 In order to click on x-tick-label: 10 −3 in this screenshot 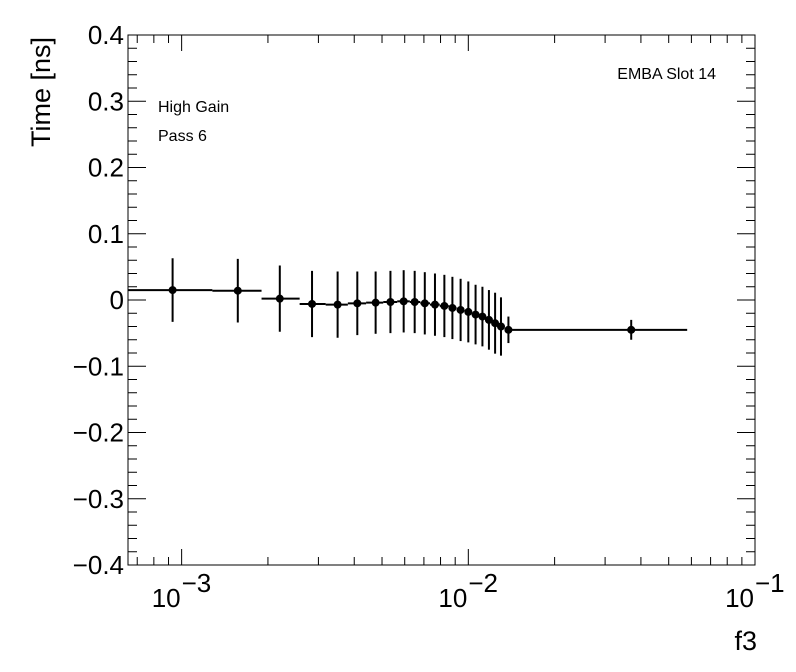, I will do `click(182, 590)`.